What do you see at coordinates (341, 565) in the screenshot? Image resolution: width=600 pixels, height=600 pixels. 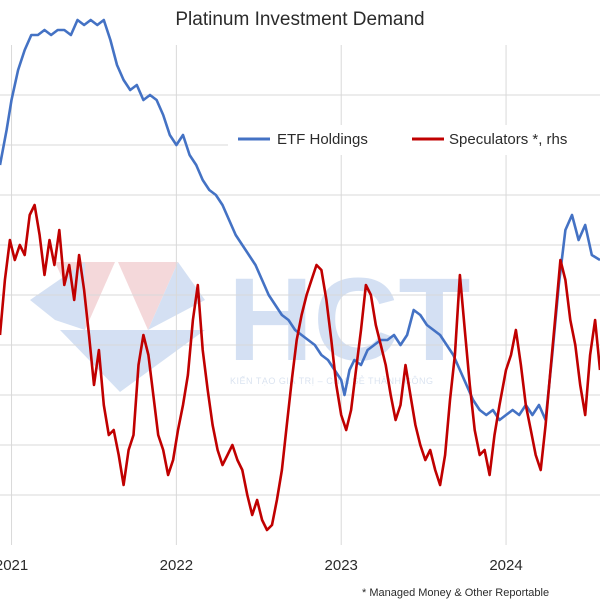 I see `x-tick-label-2023: 2023` at bounding box center [341, 565].